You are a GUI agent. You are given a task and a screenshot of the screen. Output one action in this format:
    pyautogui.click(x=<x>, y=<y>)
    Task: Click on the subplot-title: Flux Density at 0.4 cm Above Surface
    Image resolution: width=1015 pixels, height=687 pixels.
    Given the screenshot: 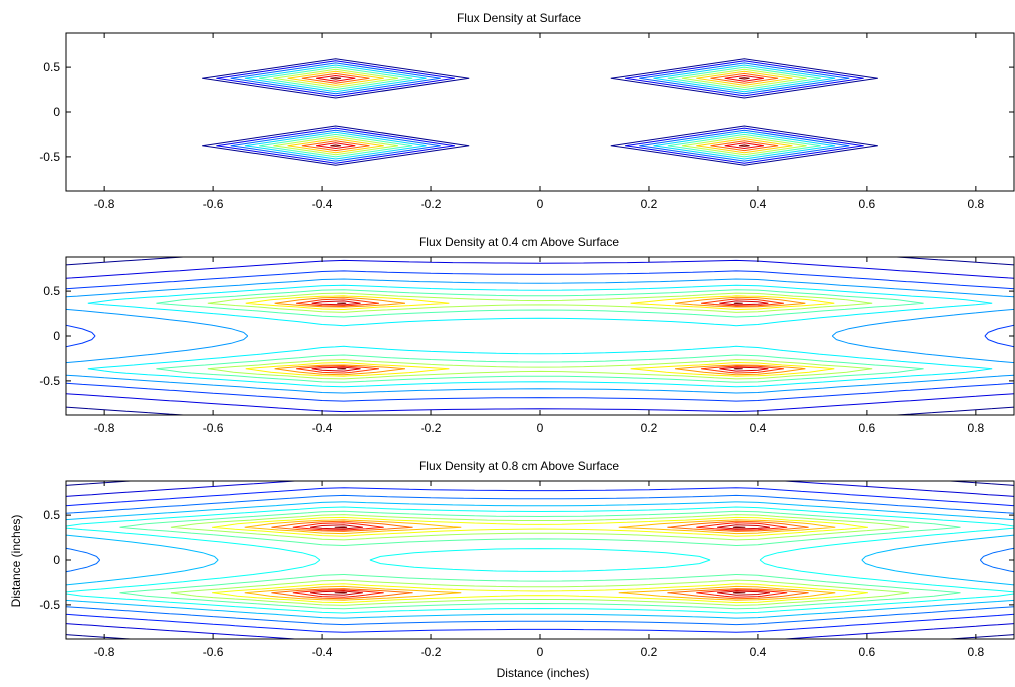 What is the action you would take?
    pyautogui.click(x=519, y=242)
    